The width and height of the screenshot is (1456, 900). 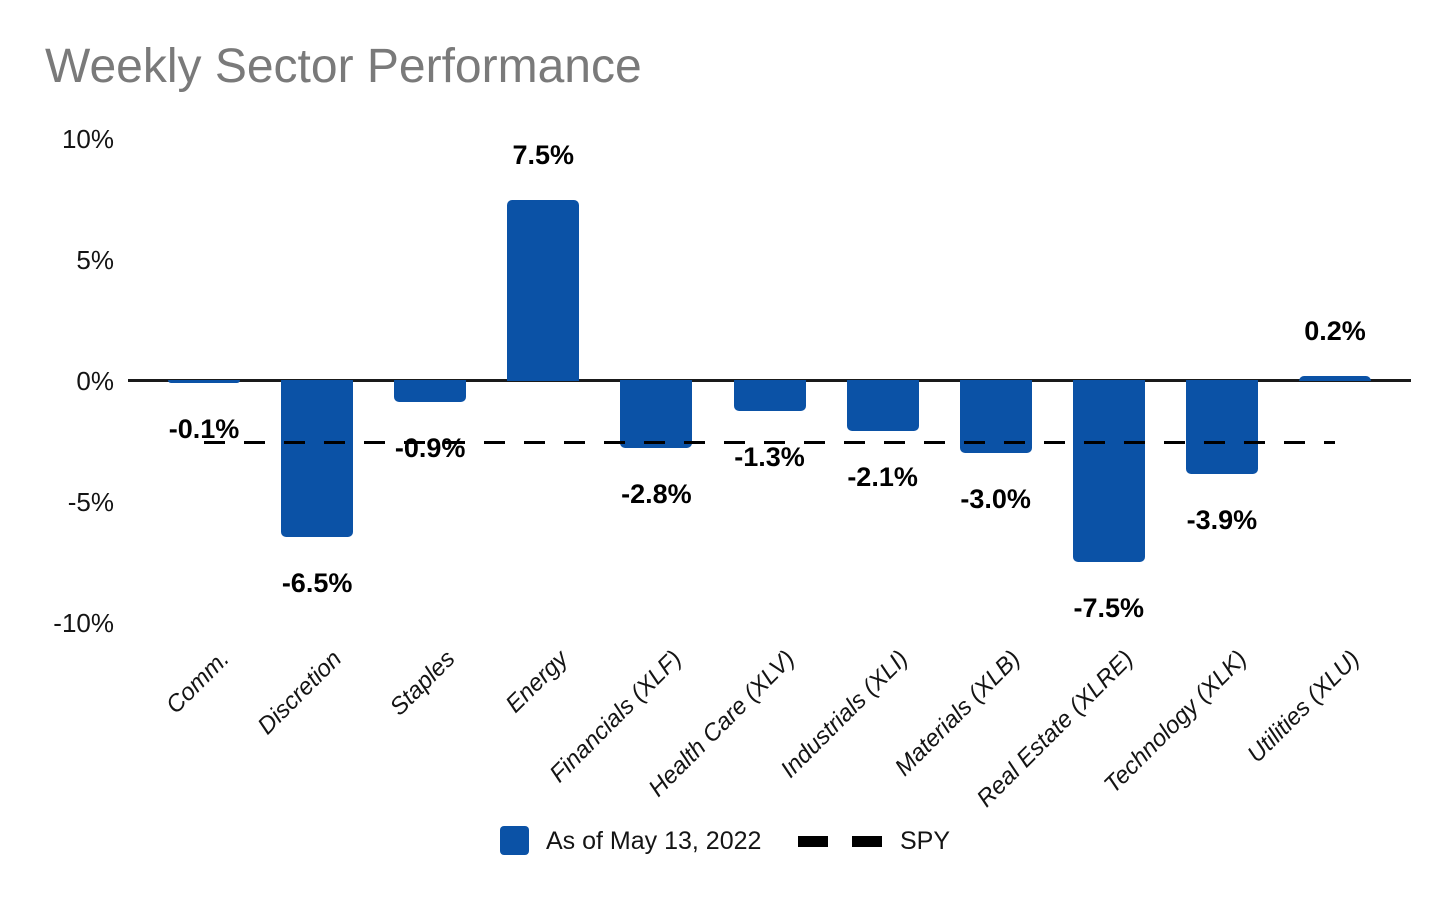 I want to click on y-axis-tick-label: 5%, so click(x=95, y=260).